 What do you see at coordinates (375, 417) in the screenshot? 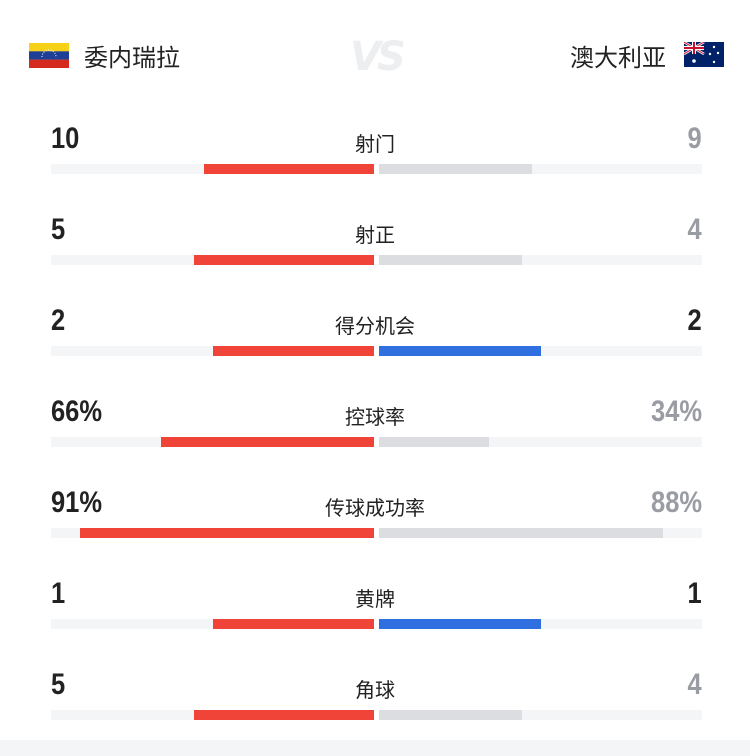
I see `stat-label: 控球率` at bounding box center [375, 417].